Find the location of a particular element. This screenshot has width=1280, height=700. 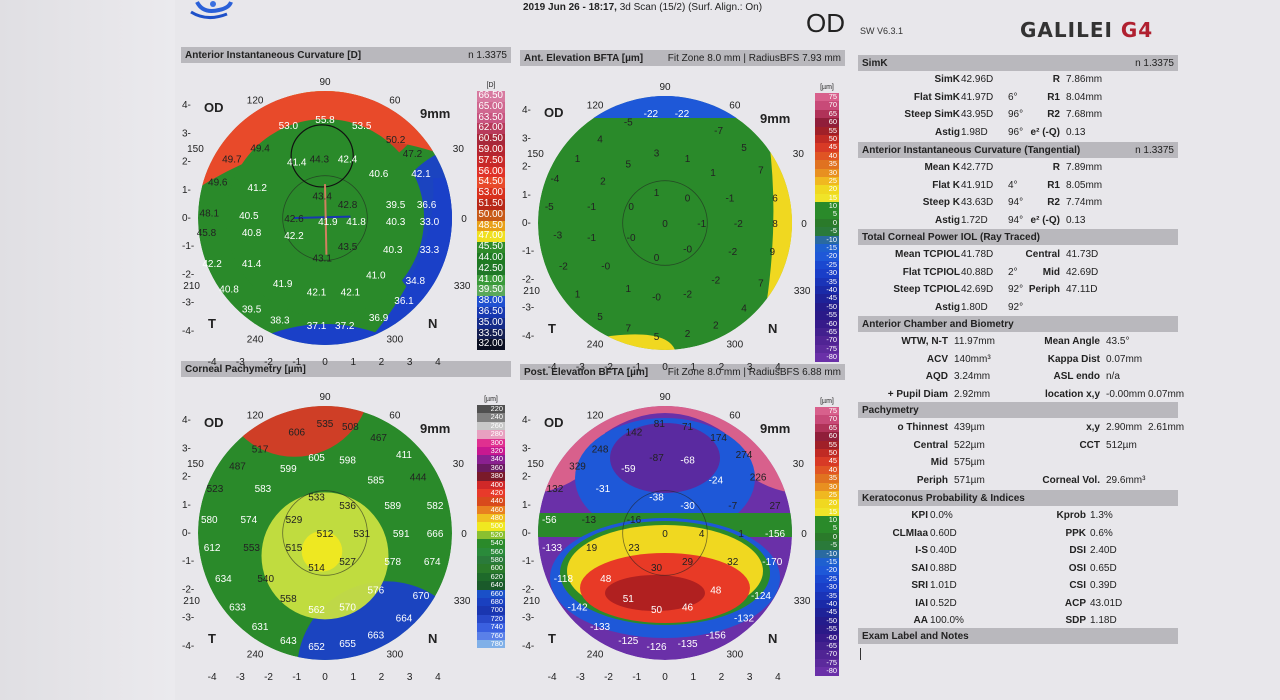

section-title: Exam Label and Notes is located at coordinates (915, 636).